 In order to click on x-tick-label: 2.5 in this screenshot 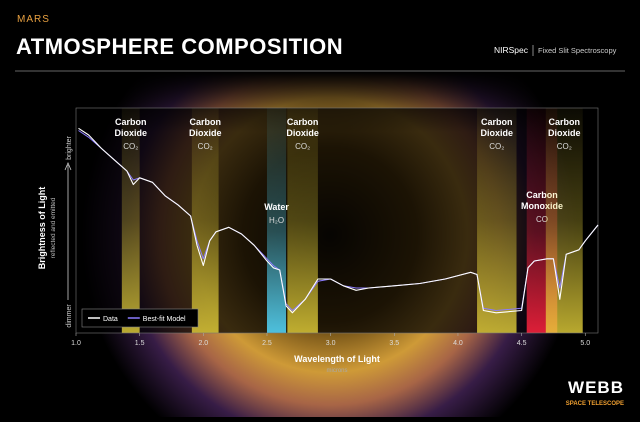, I will do `click(267, 343)`.